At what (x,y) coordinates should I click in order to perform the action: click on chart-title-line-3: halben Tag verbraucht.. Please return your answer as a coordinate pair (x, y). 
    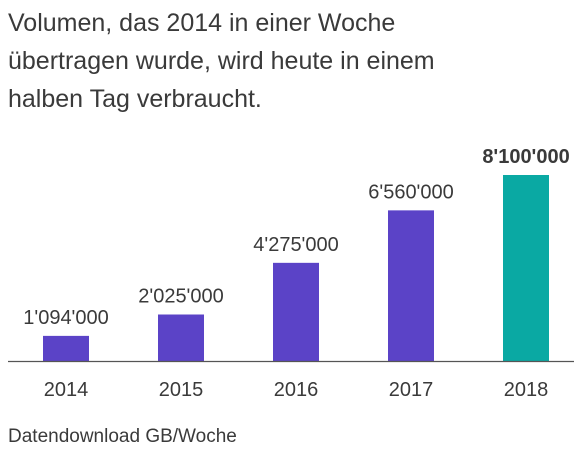
    Looking at the image, I should click on (135, 99).